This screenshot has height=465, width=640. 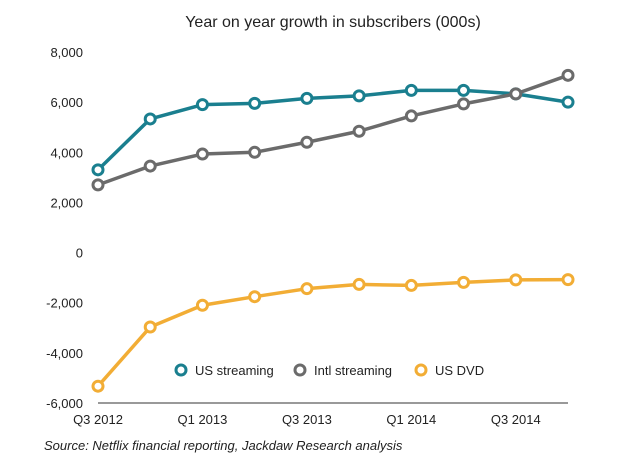 What do you see at coordinates (64, 353) in the screenshot?
I see `y-tick-label: -4,000` at bounding box center [64, 353].